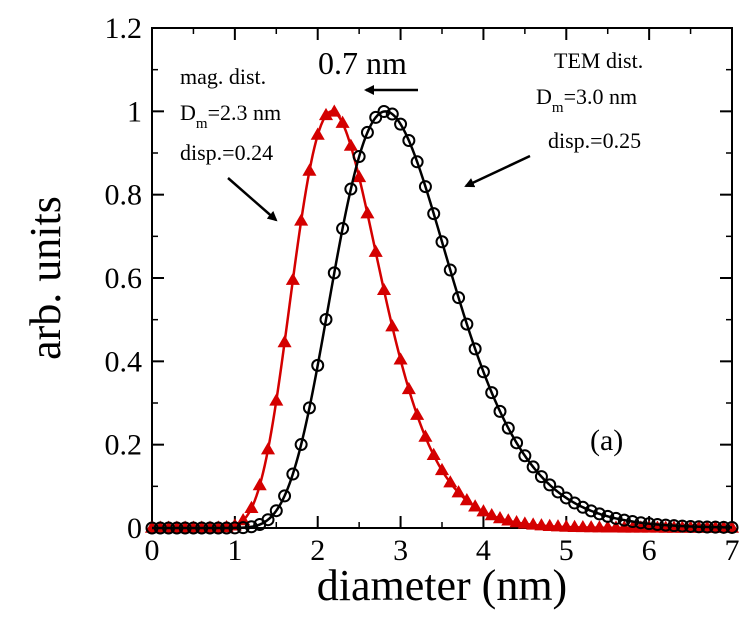 Image resolution: width=741 pixels, height=619 pixels. What do you see at coordinates (124, 361) in the screenshot?
I see `y-tick-label: 0.4` at bounding box center [124, 361].